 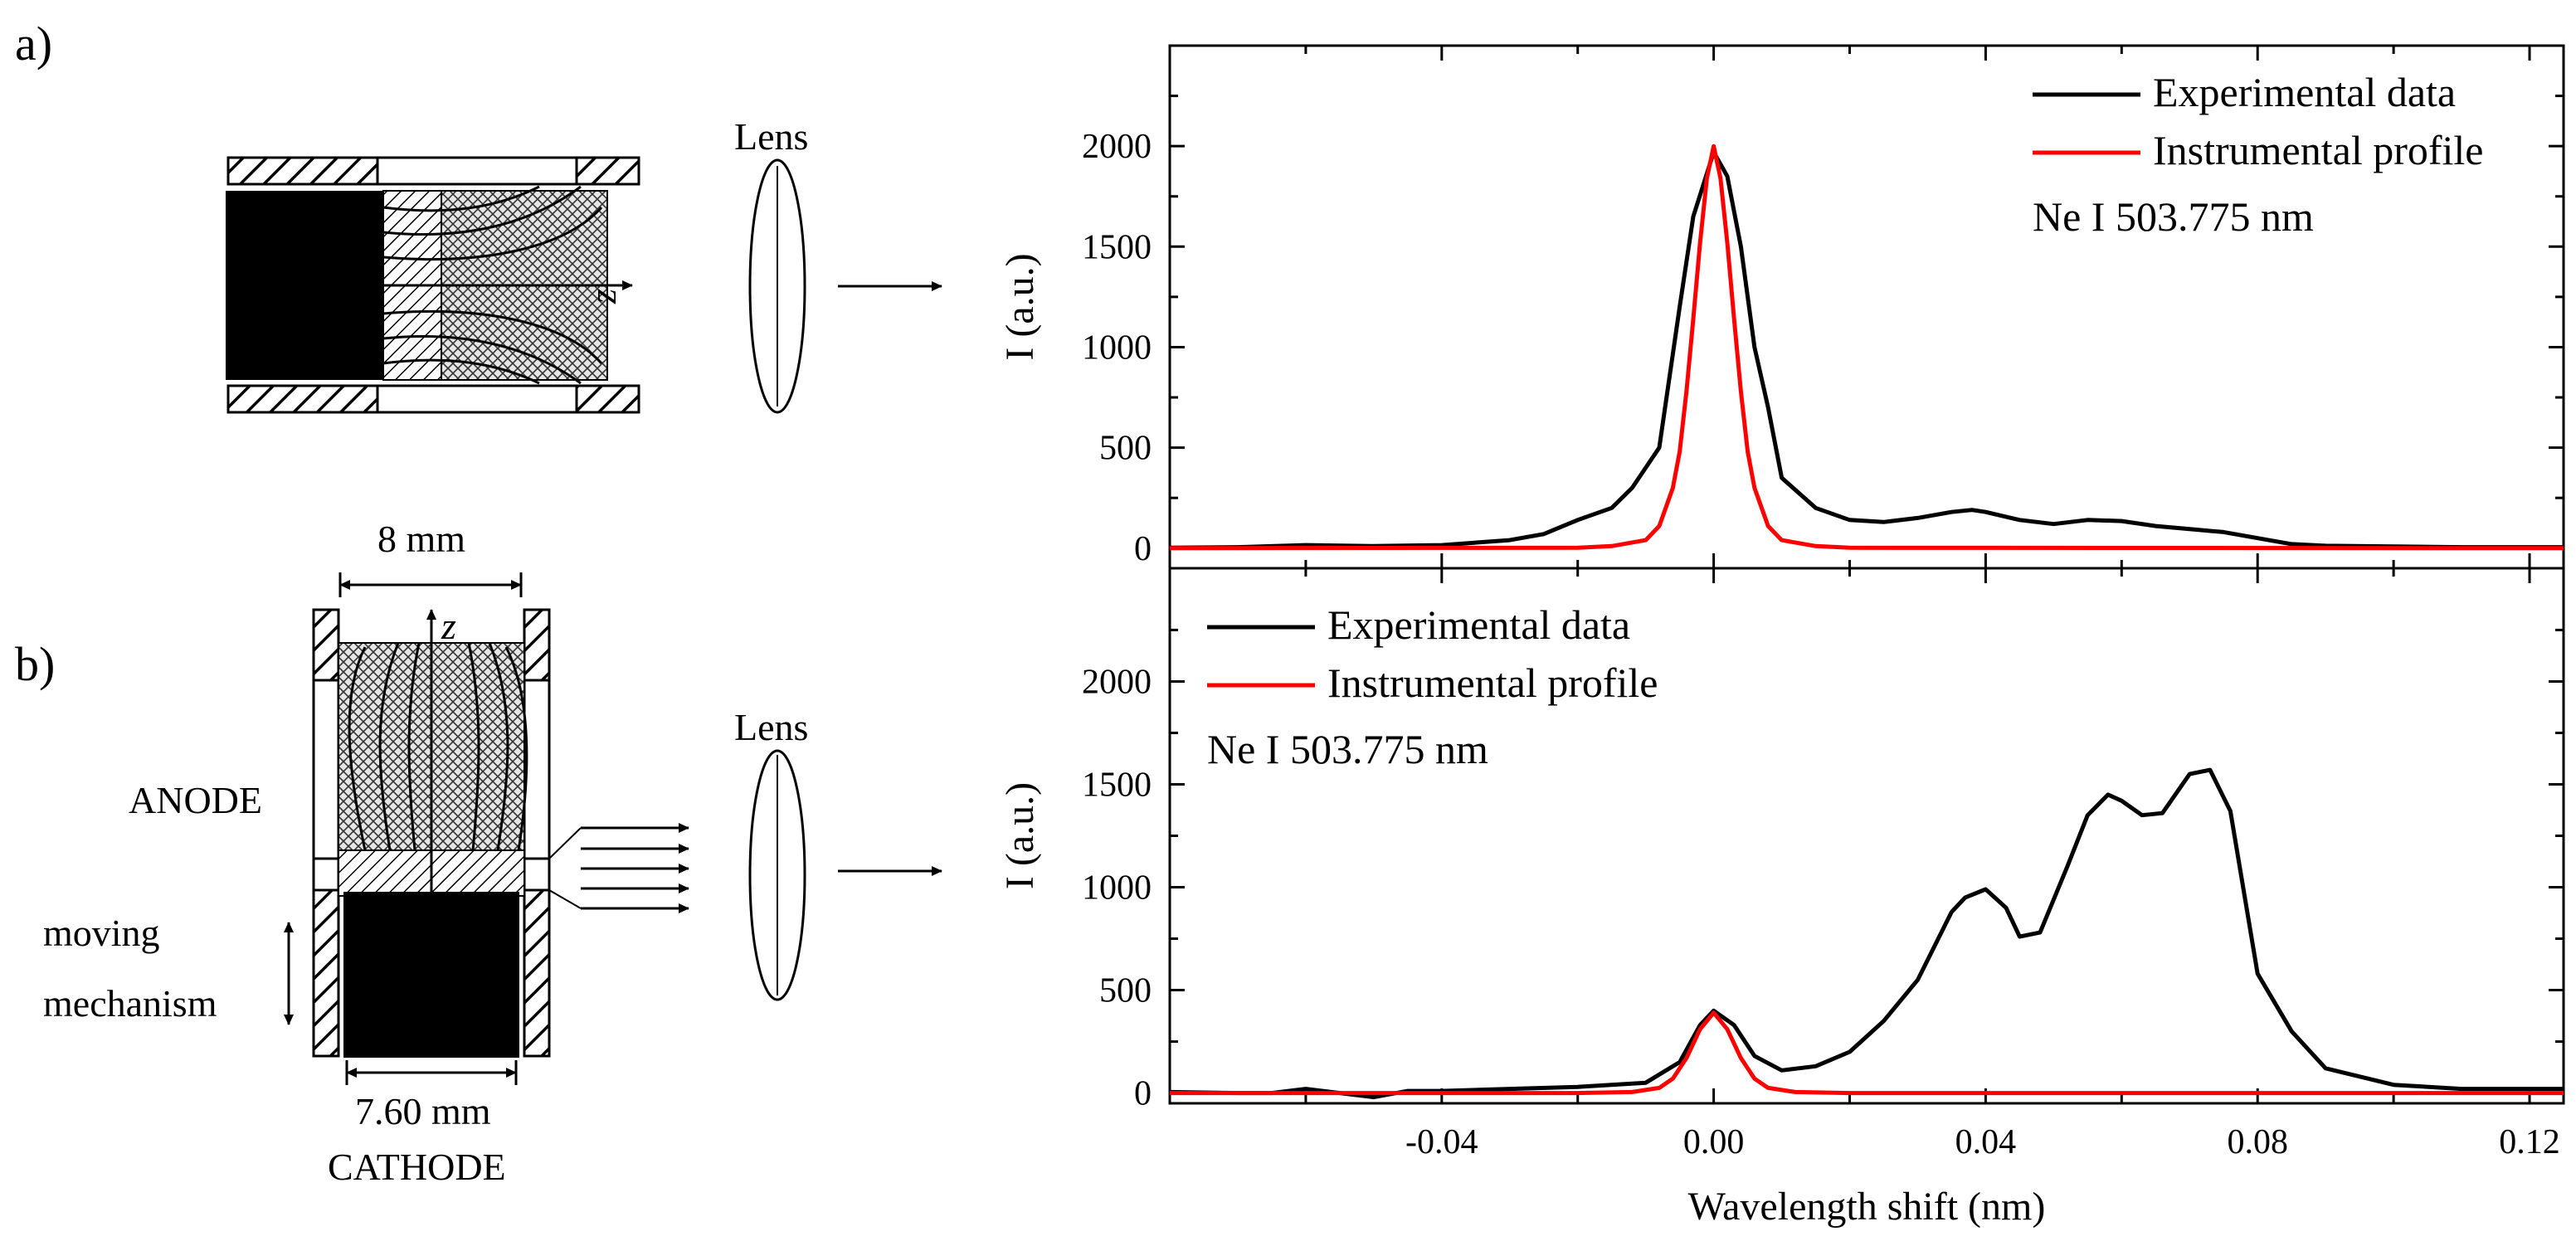 I want to click on x-tick-label: -0.04, so click(x=1441, y=1142).